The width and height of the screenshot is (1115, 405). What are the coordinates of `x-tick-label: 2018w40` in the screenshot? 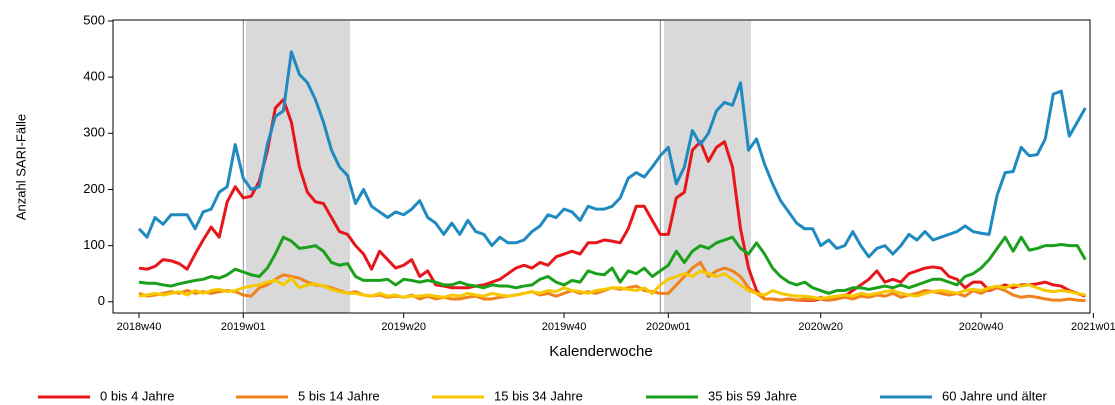 It's located at (139, 327).